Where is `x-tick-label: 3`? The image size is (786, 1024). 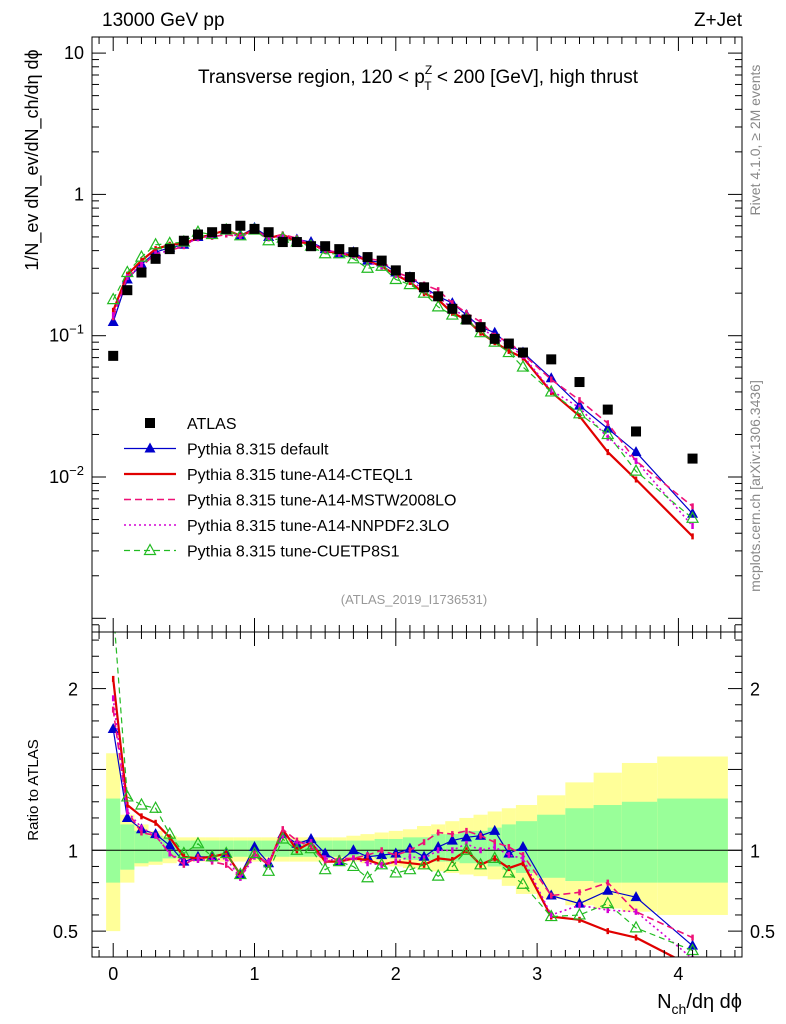
x-tick-label: 3 is located at coordinates (537, 974).